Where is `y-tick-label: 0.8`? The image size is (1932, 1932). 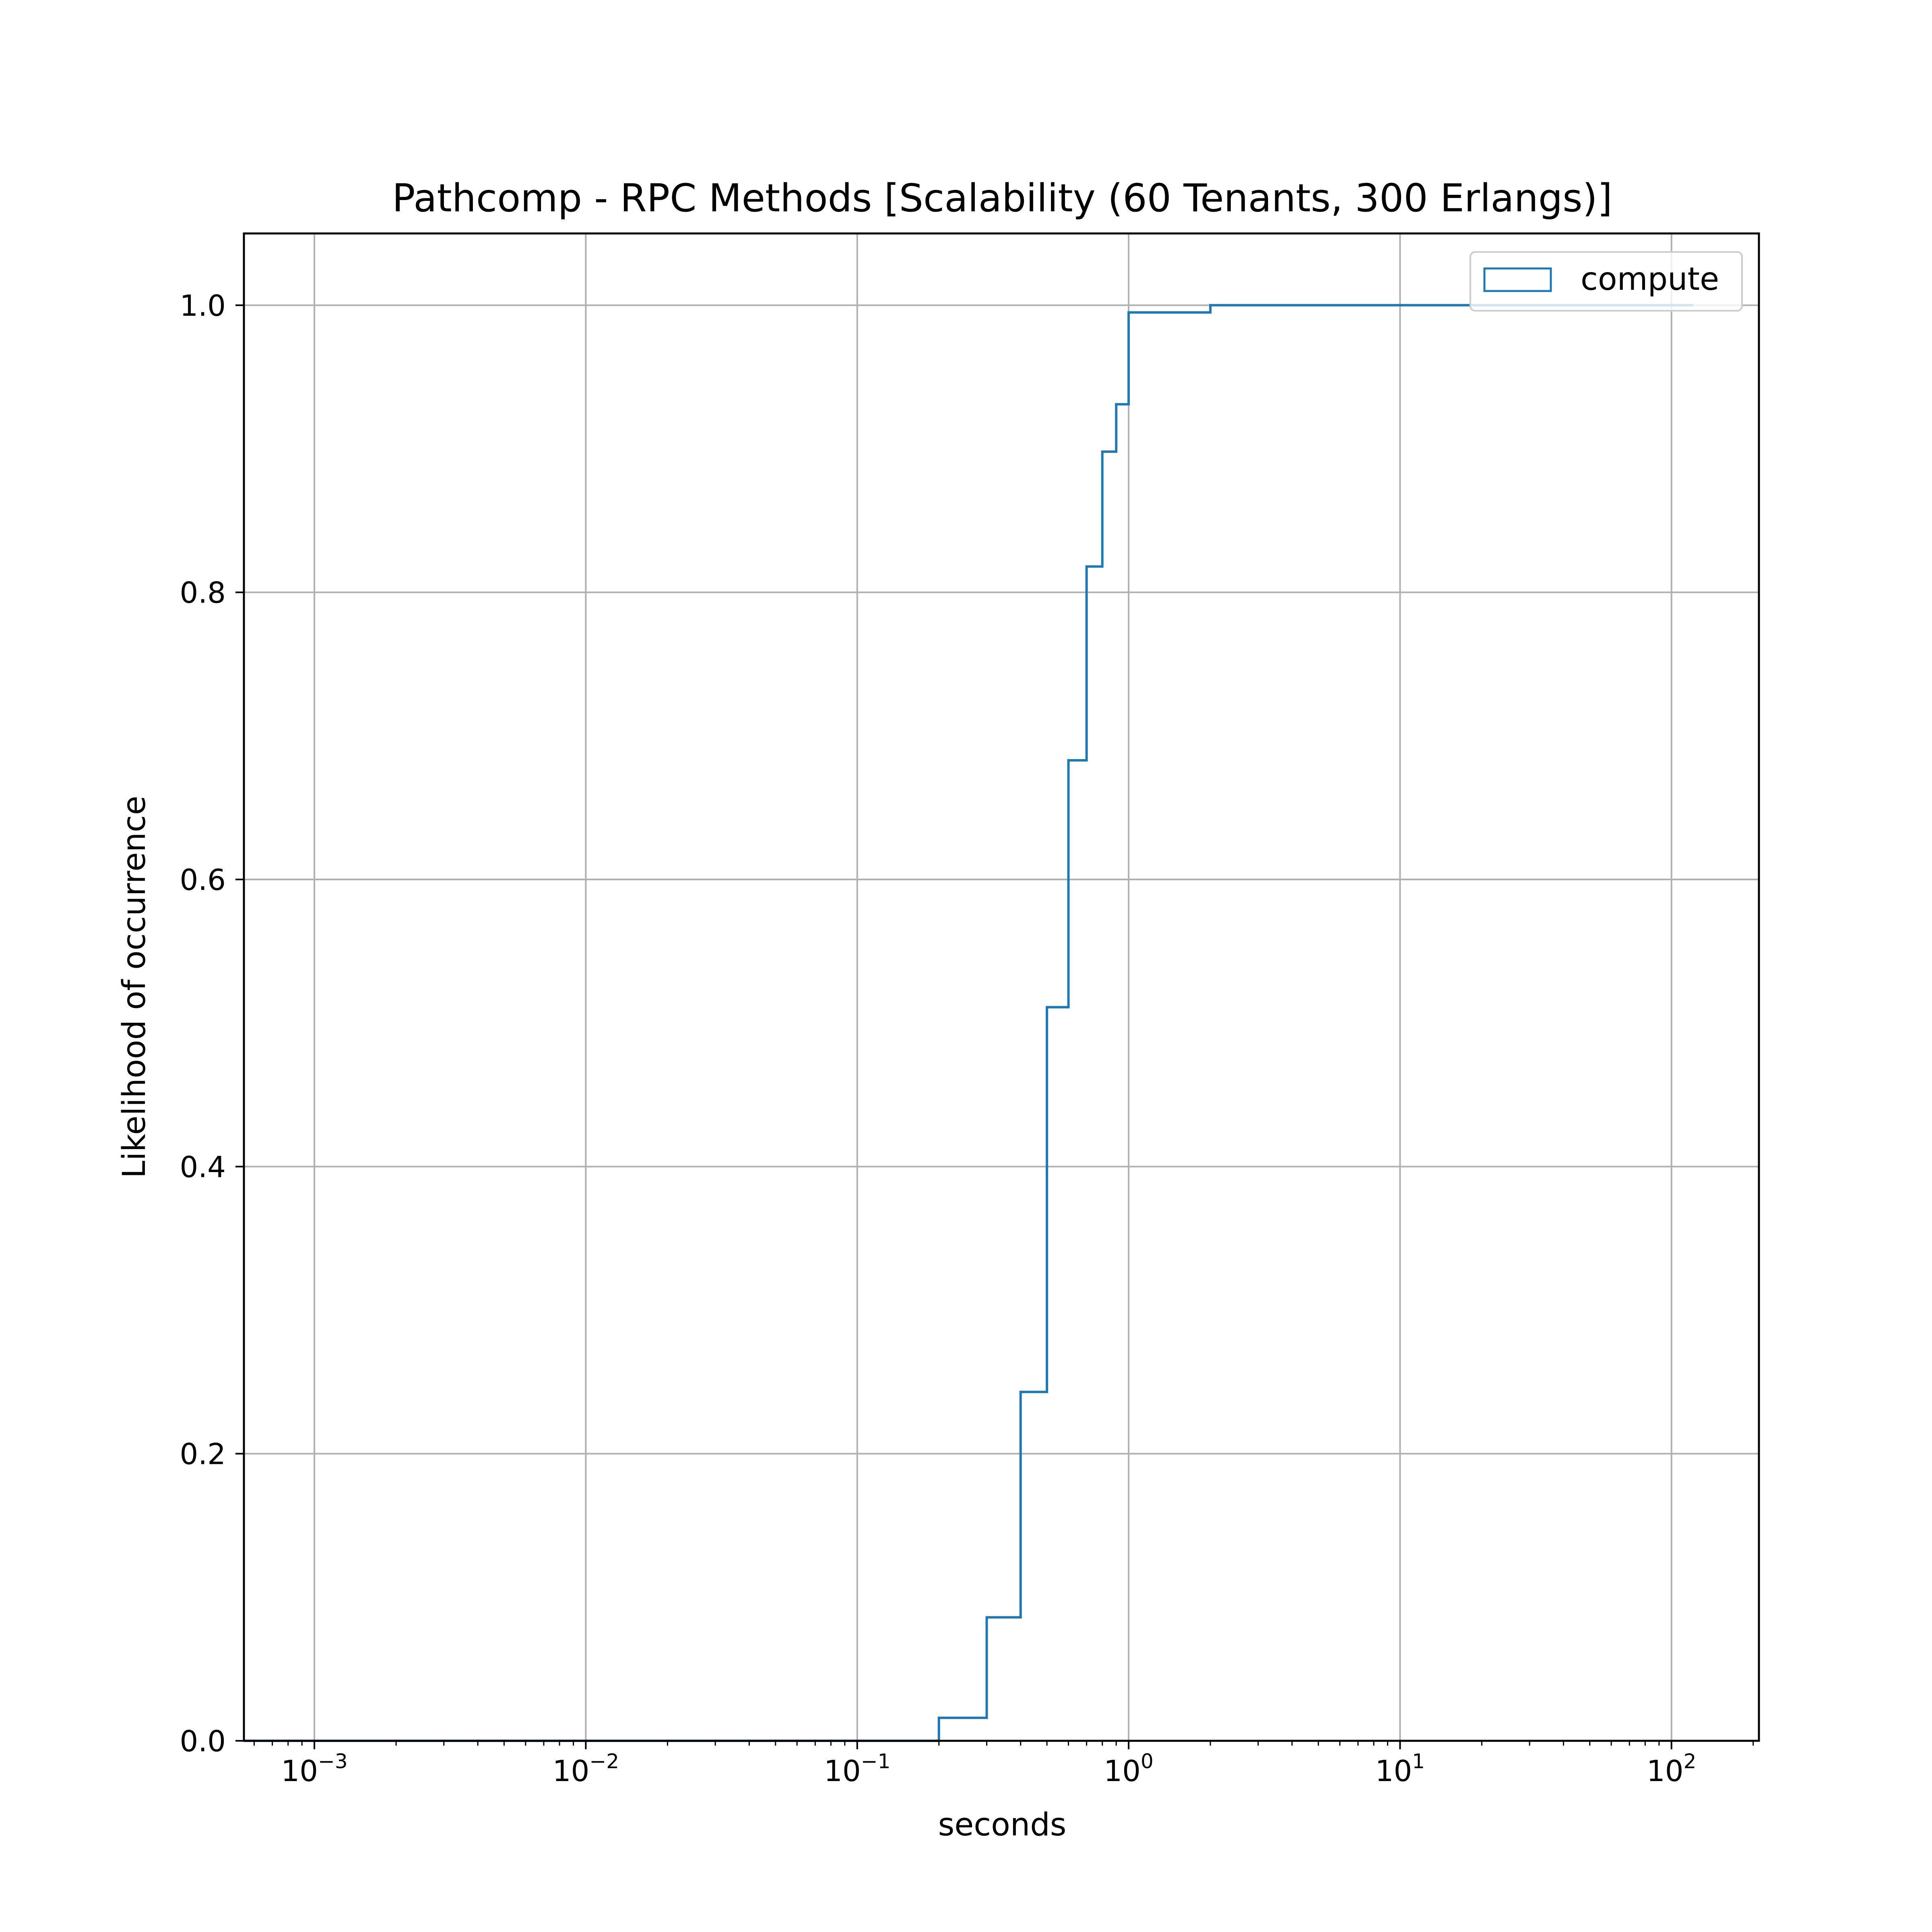
y-tick-label: 0.8 is located at coordinates (203, 593).